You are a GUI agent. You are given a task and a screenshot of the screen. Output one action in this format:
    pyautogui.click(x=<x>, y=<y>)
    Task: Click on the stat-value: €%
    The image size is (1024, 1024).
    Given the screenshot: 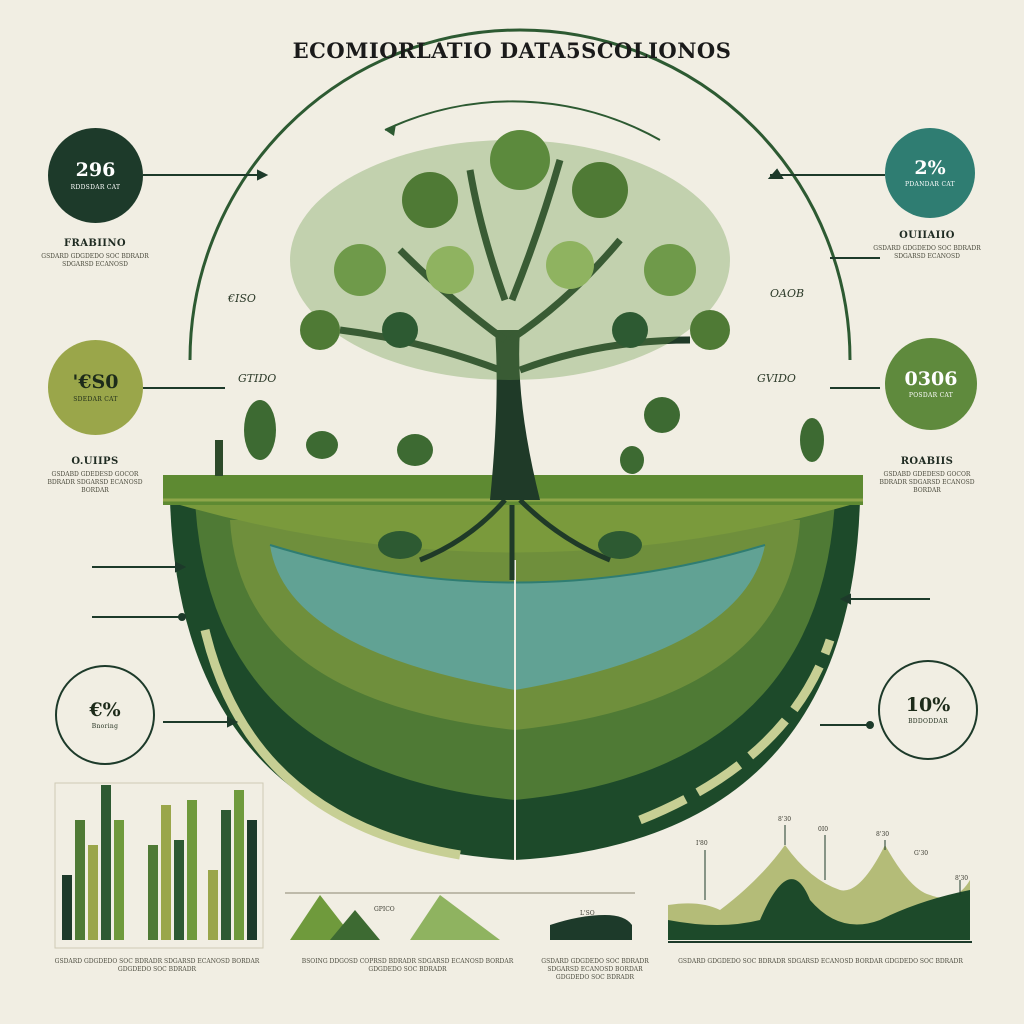 What is the action you would take?
    pyautogui.click(x=105, y=709)
    